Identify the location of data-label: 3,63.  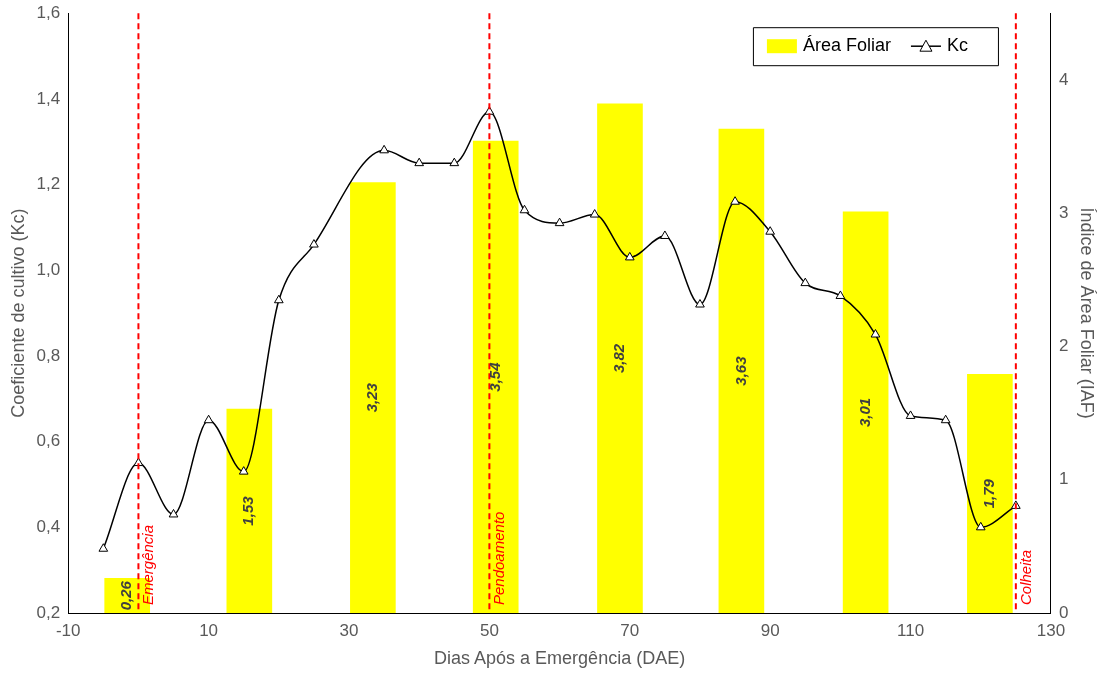
(740, 370).